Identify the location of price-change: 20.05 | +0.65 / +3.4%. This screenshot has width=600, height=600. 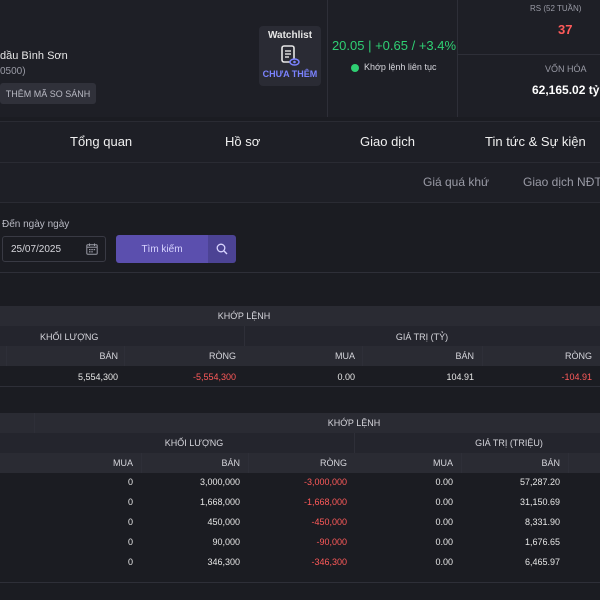
(394, 45).